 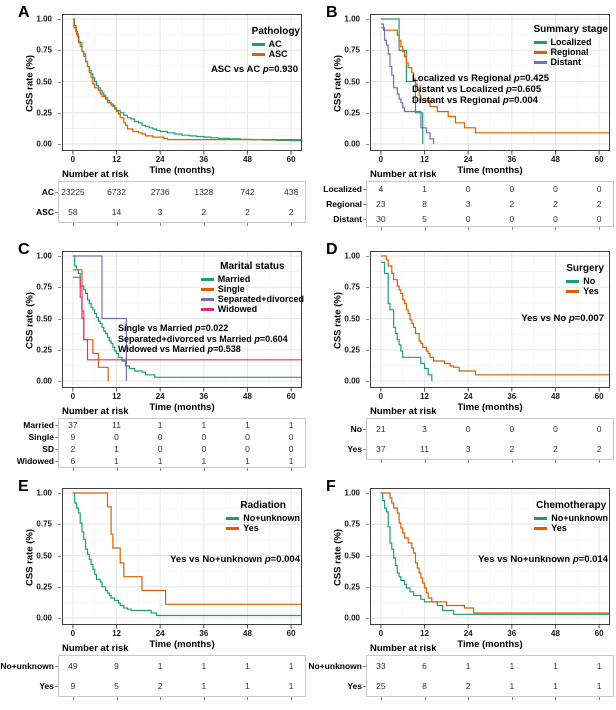 I want to click on legend-title: Surgery, so click(x=585, y=268).